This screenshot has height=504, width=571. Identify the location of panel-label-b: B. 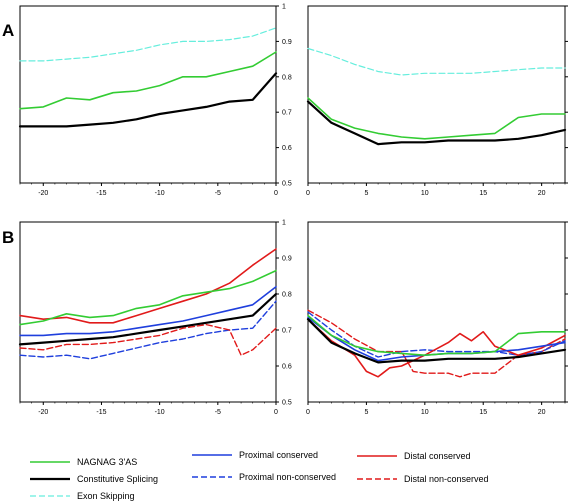
(8, 237).